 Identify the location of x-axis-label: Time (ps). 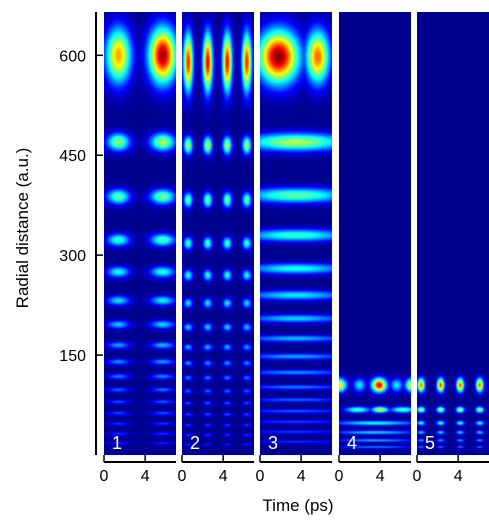
(297, 505).